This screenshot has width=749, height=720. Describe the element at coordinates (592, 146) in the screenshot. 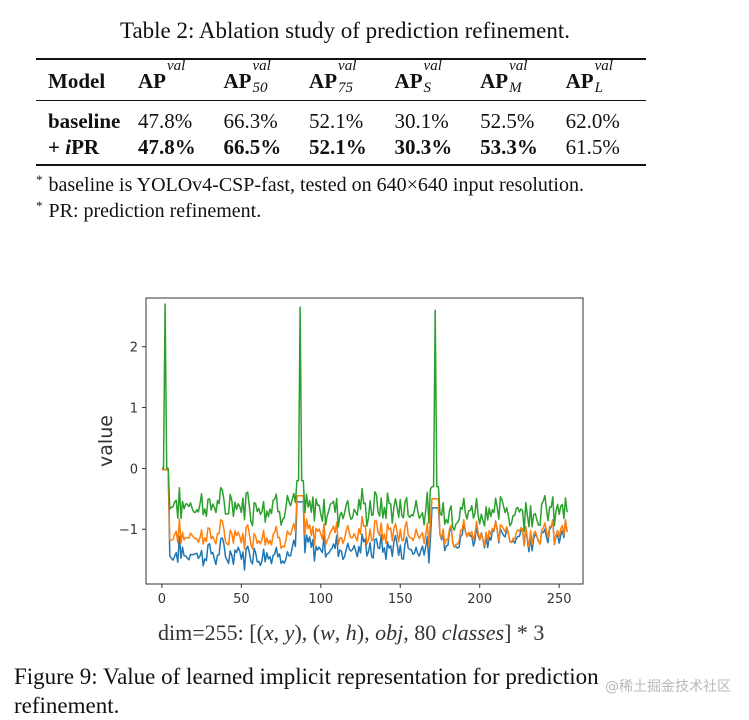

I see `table-cell: 61.5%` at that location.